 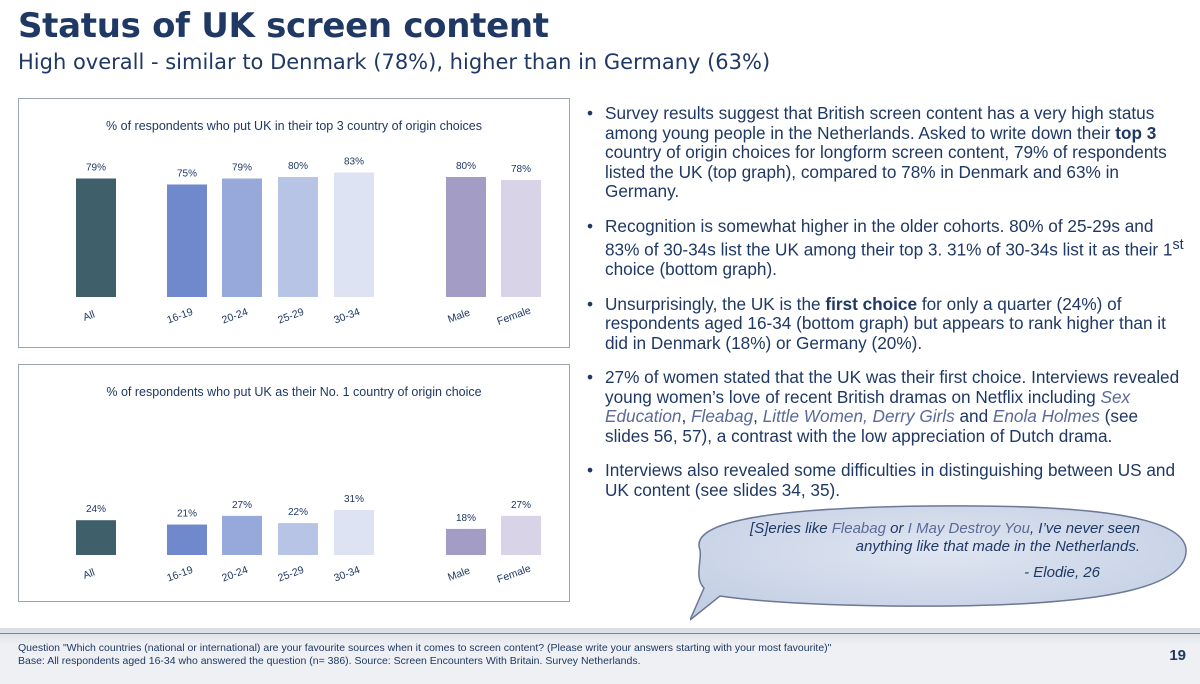 What do you see at coordinates (521, 535) in the screenshot?
I see `first-bar-female` at bounding box center [521, 535].